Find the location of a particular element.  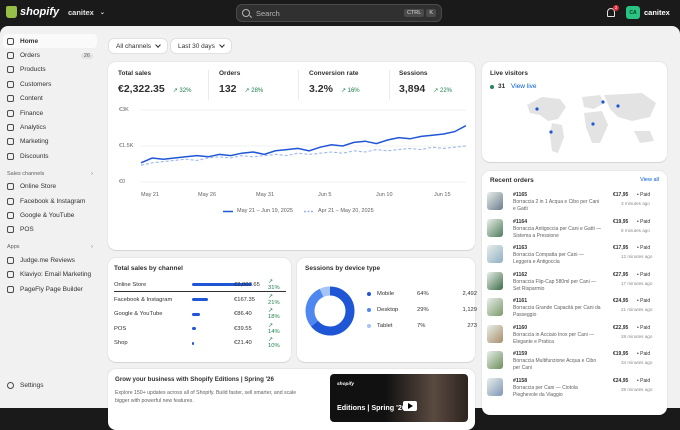

order-time: 8 minutes ago is located at coordinates (635, 230).